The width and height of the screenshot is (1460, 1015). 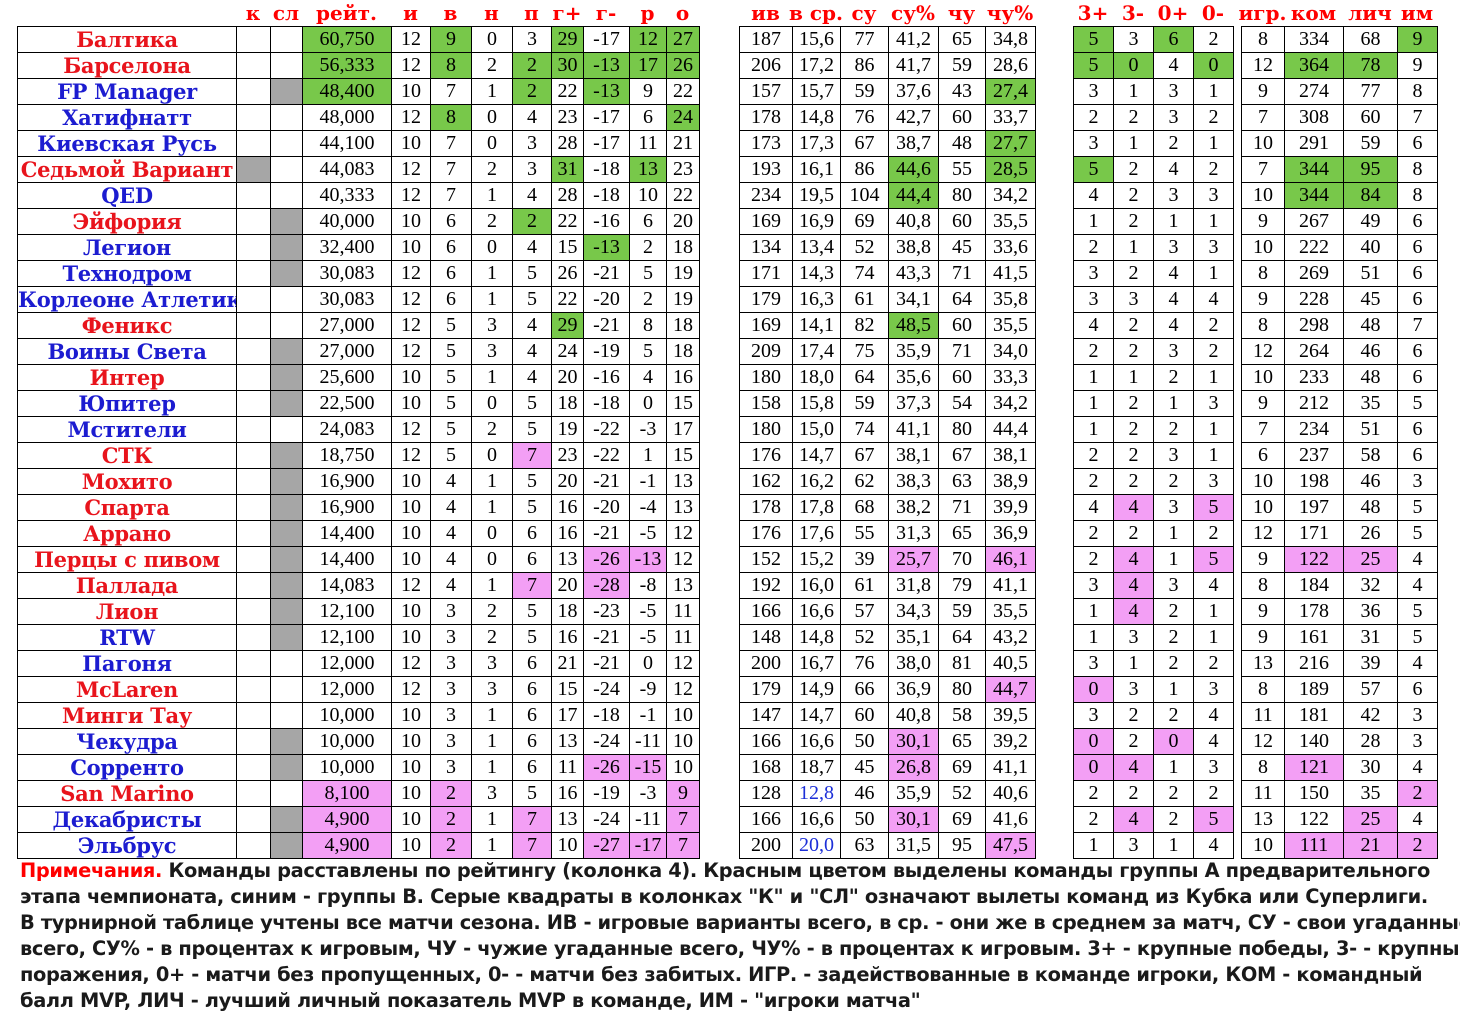 I want to click on cell-big-wins: 1, so click(x=1093, y=377).